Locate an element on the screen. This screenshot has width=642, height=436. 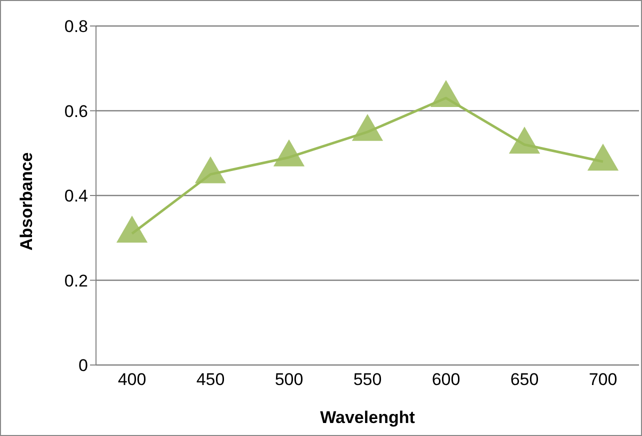
y-tick-label: 0.8 is located at coordinates (76, 26).